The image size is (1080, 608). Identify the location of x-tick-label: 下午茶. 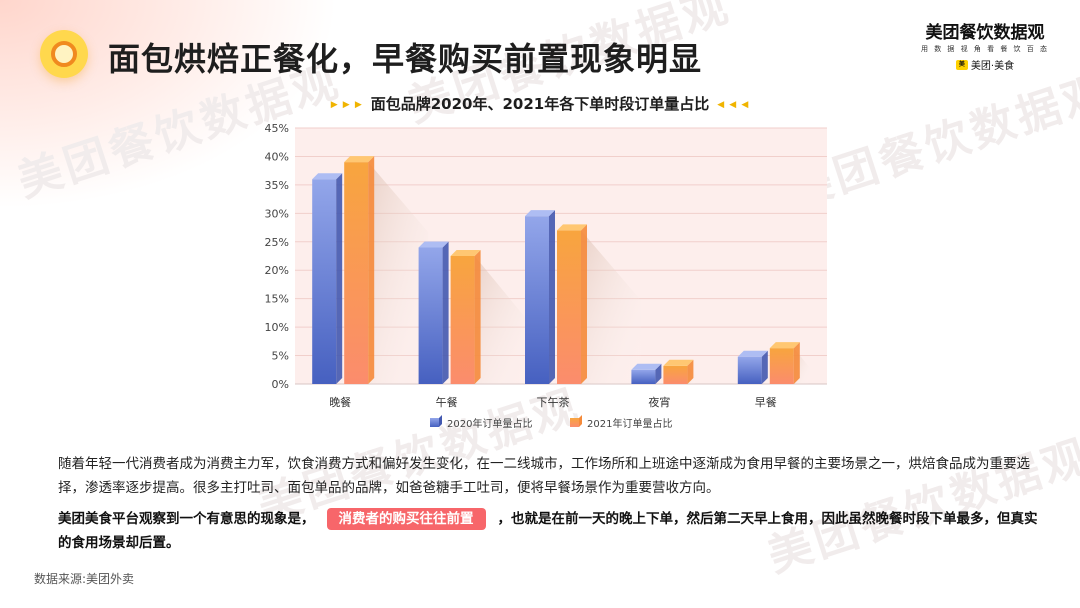
(553, 402).